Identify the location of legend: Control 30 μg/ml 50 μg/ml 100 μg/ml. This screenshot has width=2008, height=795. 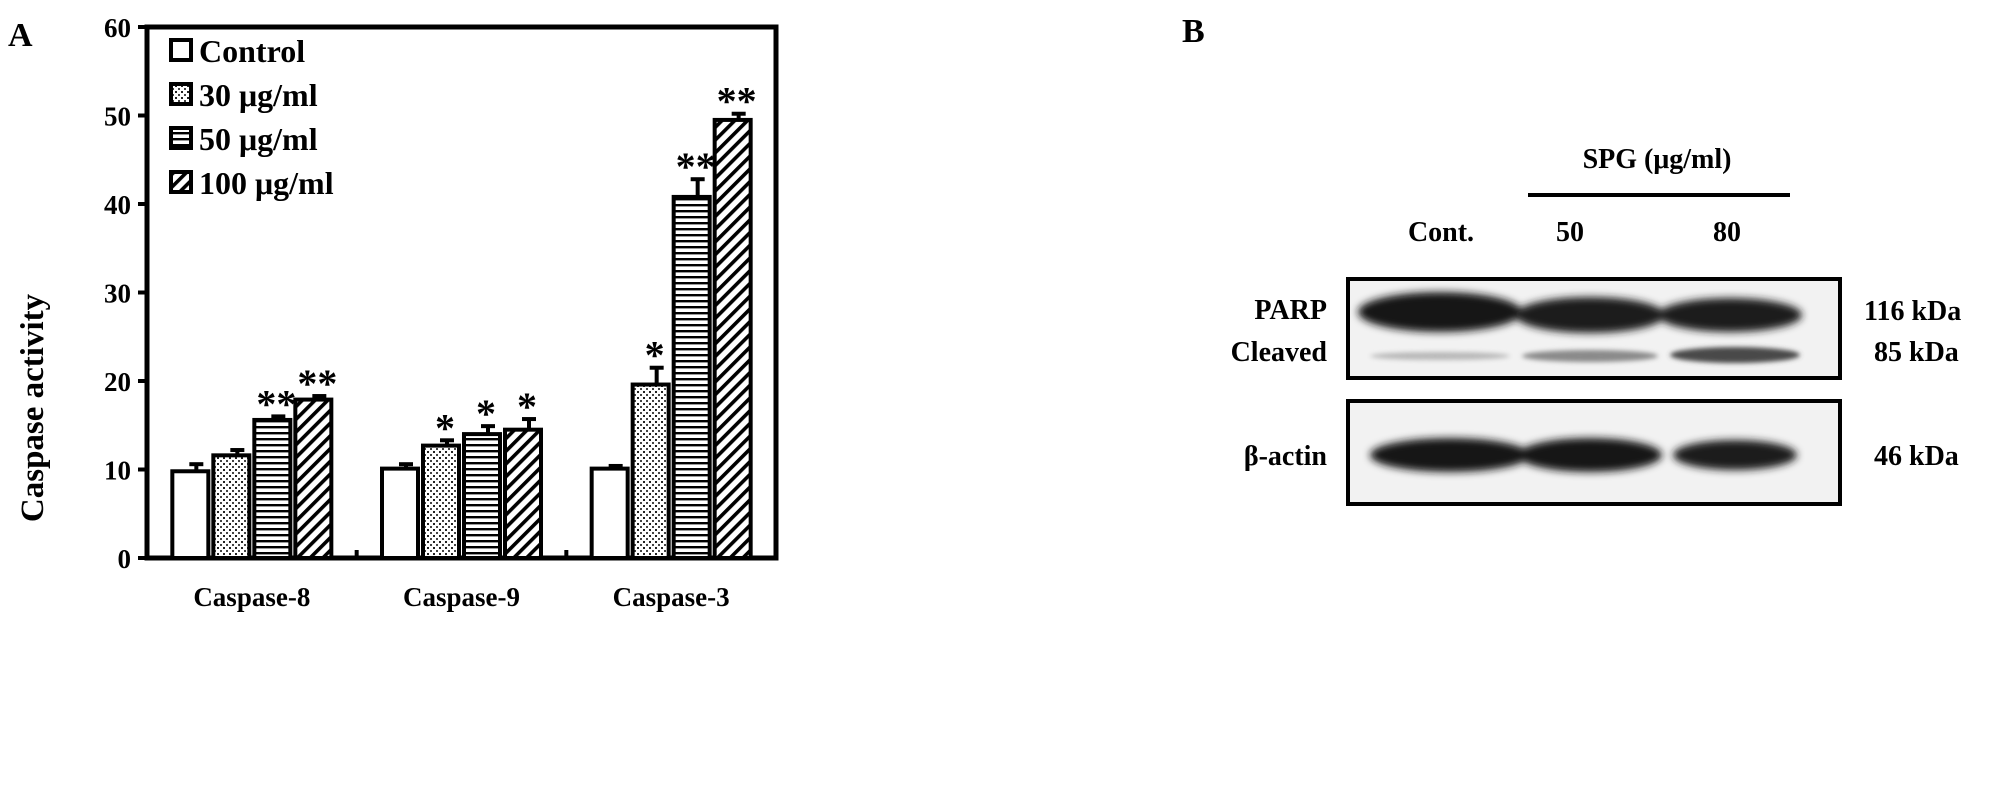
(251, 117).